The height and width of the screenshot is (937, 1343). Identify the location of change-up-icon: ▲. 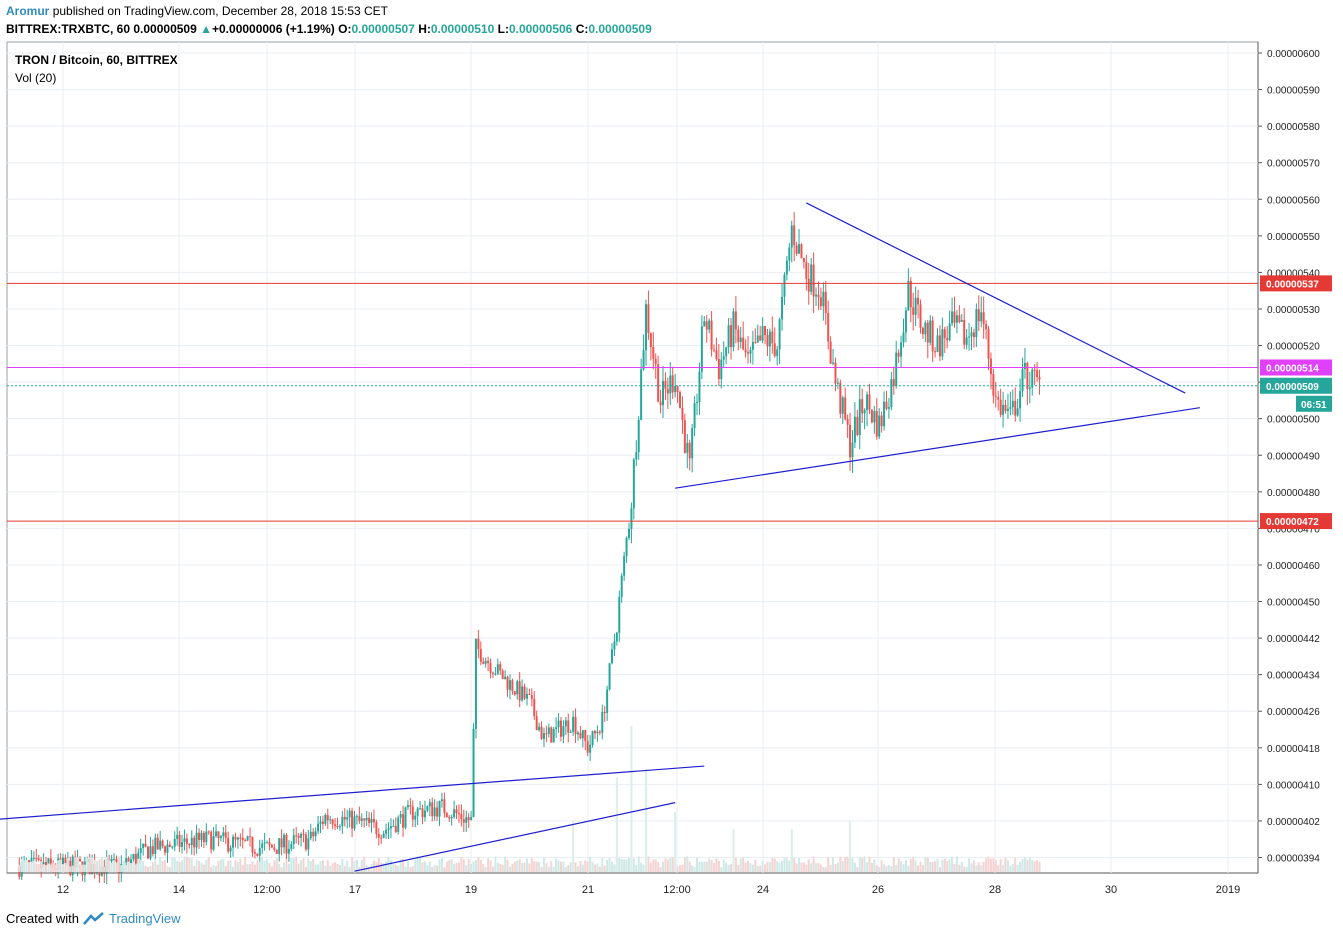
(206, 29).